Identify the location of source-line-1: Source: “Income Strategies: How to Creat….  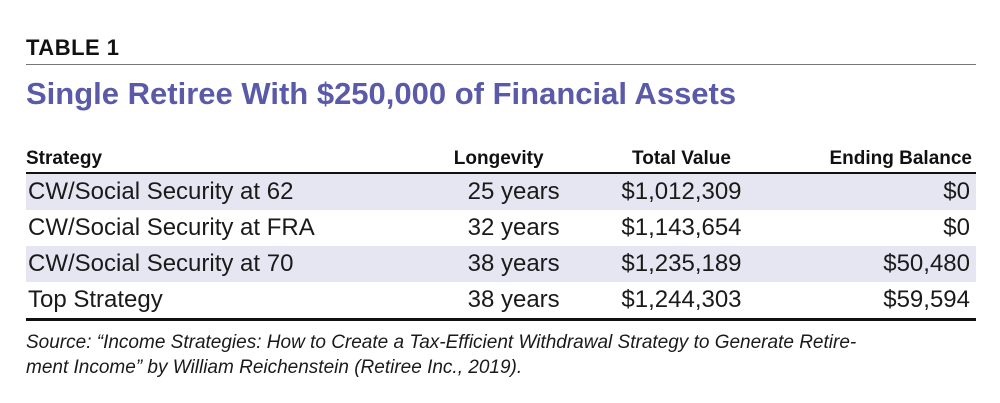
(441, 342).